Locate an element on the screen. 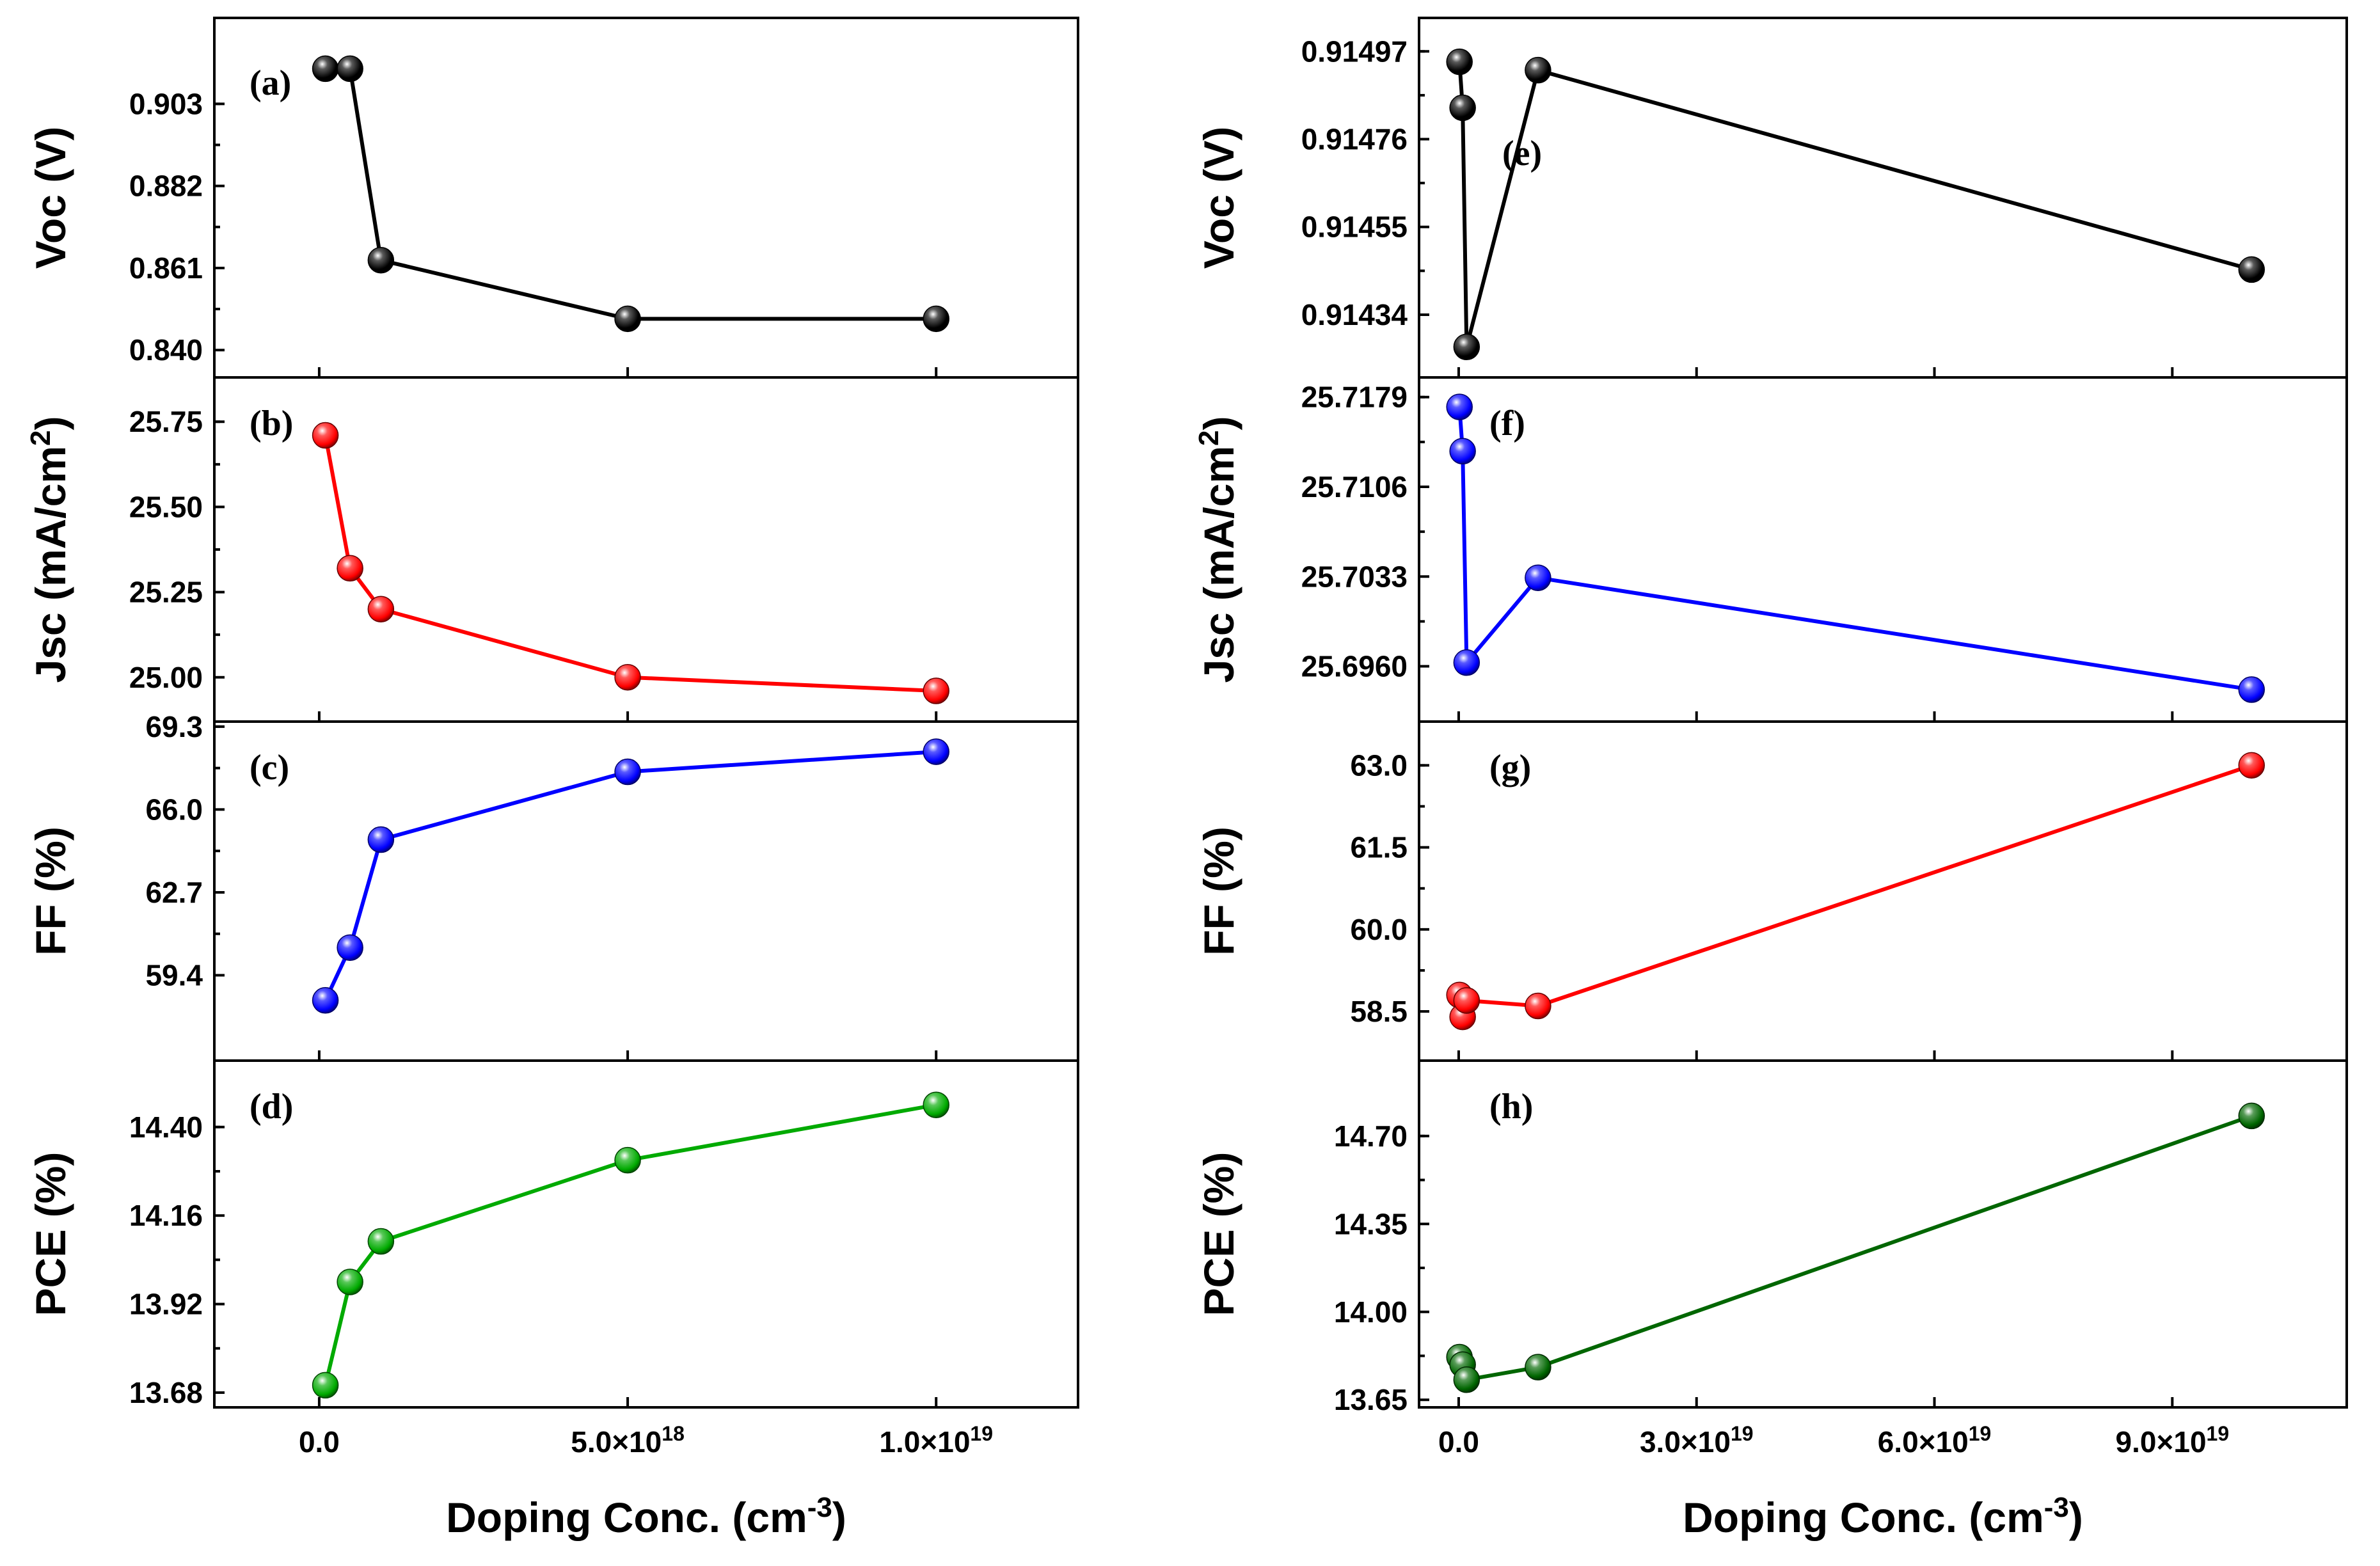 The height and width of the screenshot is (1566, 2380). y-tick-label: 0.91476 is located at coordinates (1354, 139).